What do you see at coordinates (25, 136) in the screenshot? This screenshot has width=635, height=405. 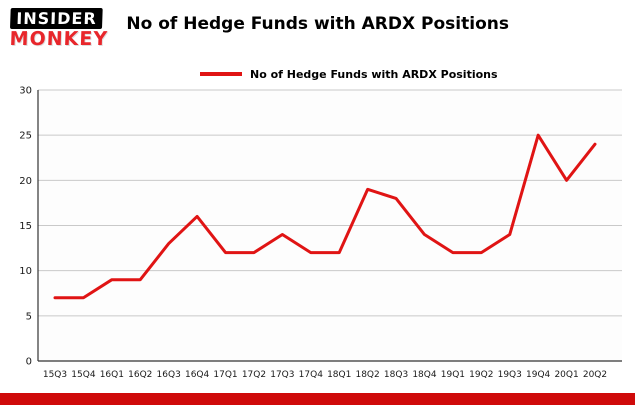 I see `svg-text: 25` at bounding box center [25, 136].